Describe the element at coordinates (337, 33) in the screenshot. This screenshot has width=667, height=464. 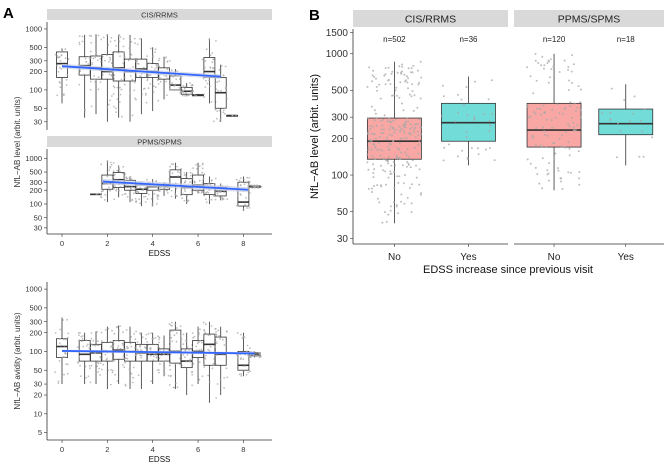
I see `y-tick-label: 1500` at that location.